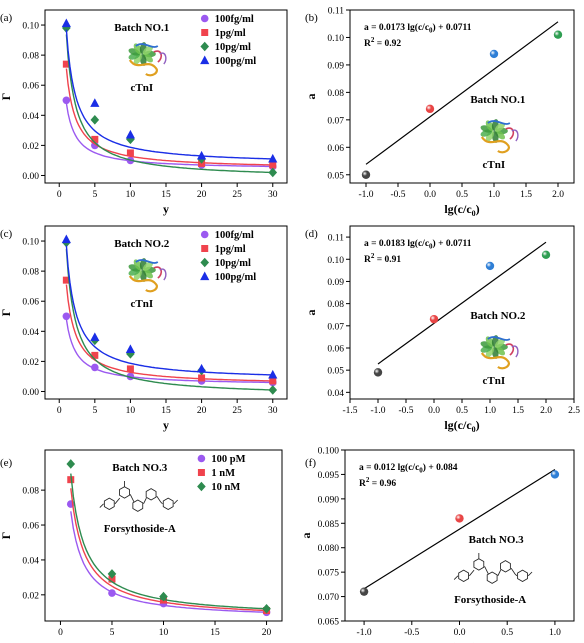  I want to click on x-tick-label: 2.0, so click(546, 411).